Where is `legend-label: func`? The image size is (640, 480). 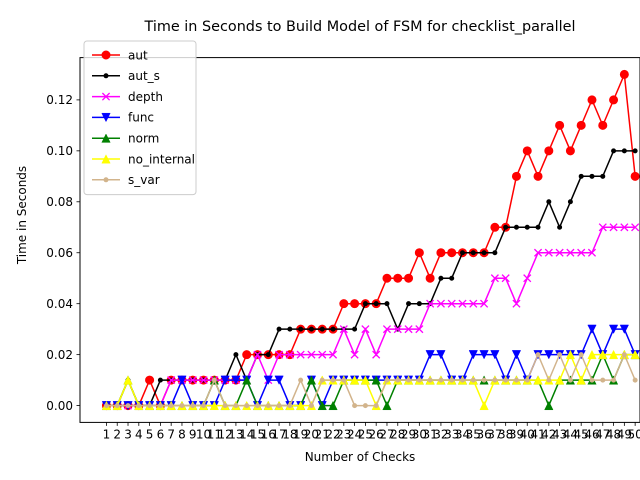
legend-label: func is located at coordinates (141, 118).